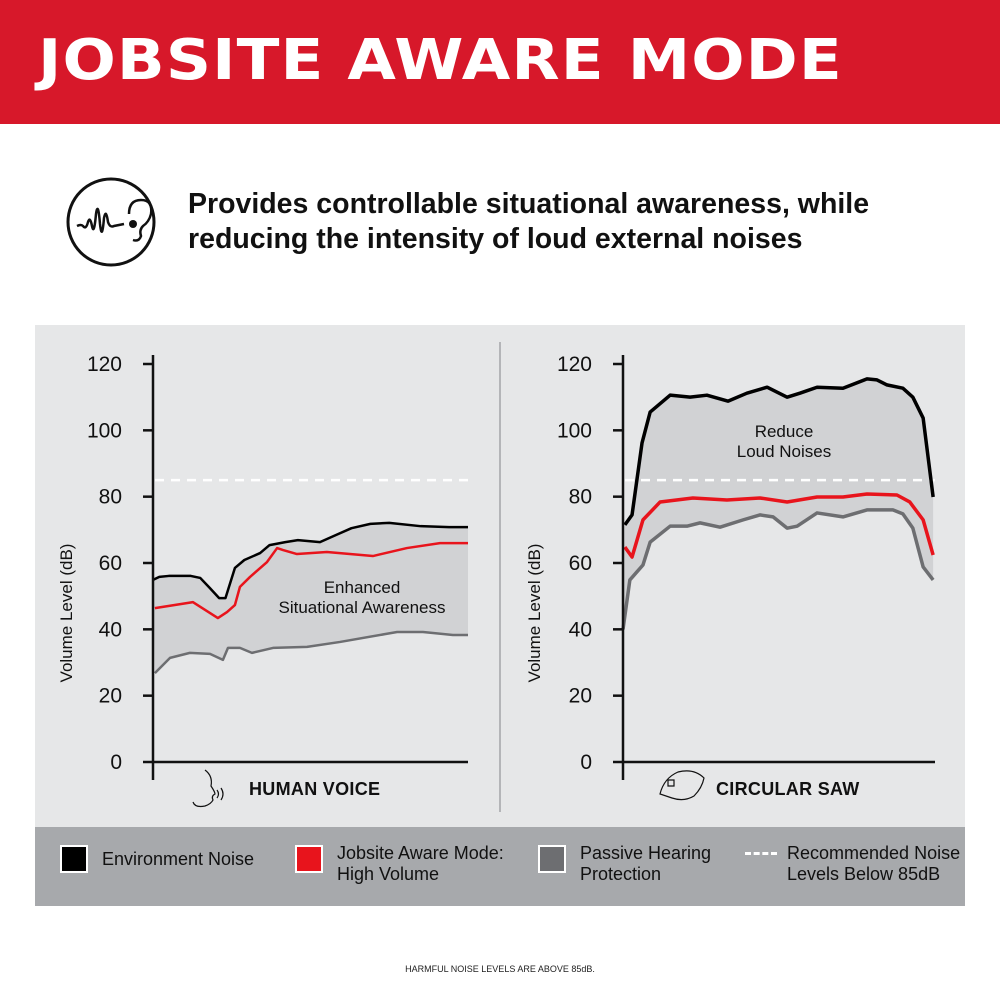 The height and width of the screenshot is (1000, 1000). I want to click on footer-note: HARMFUL NOISE LEVELS ARE ABOVE 85dB., so click(500, 969).